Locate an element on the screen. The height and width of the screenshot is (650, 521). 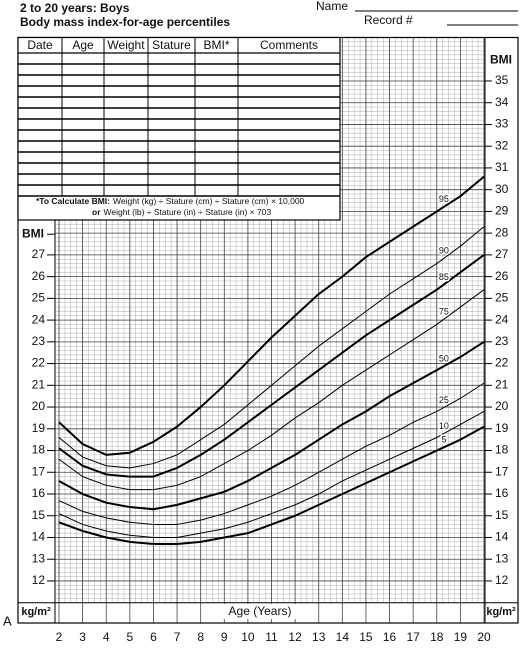
y-tick-label: 15 is located at coordinates (502, 515).